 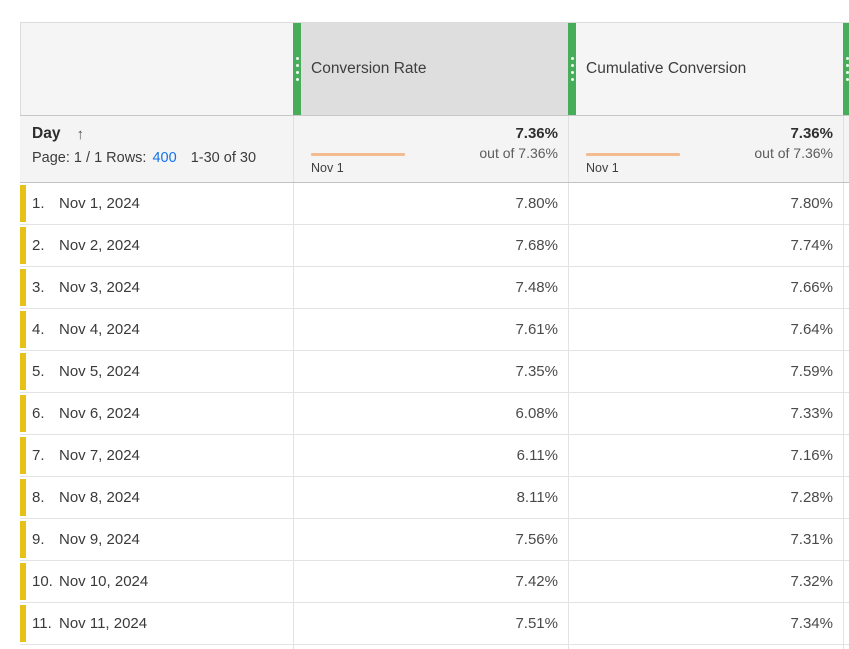 I want to click on cumulative-conversion-cell: 7.64%, so click(x=705, y=329).